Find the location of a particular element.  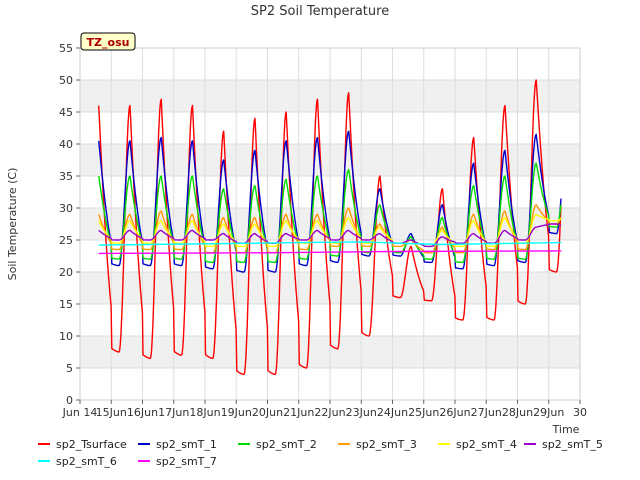

x-tick-label: 29Jun is located at coordinates (548, 412).